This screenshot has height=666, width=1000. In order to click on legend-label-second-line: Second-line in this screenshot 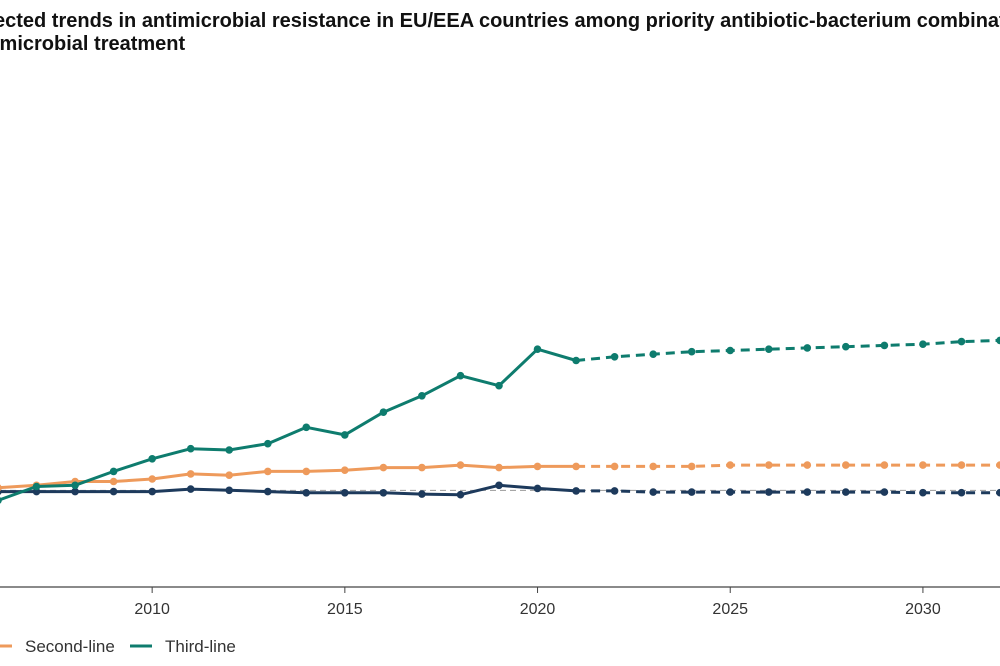, I will do `click(70, 646)`.